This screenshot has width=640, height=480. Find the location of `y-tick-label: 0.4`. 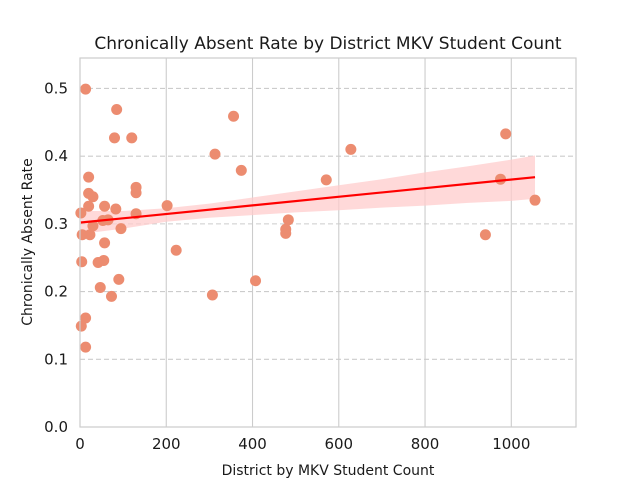

y-tick-label: 0.4 is located at coordinates (56, 156).